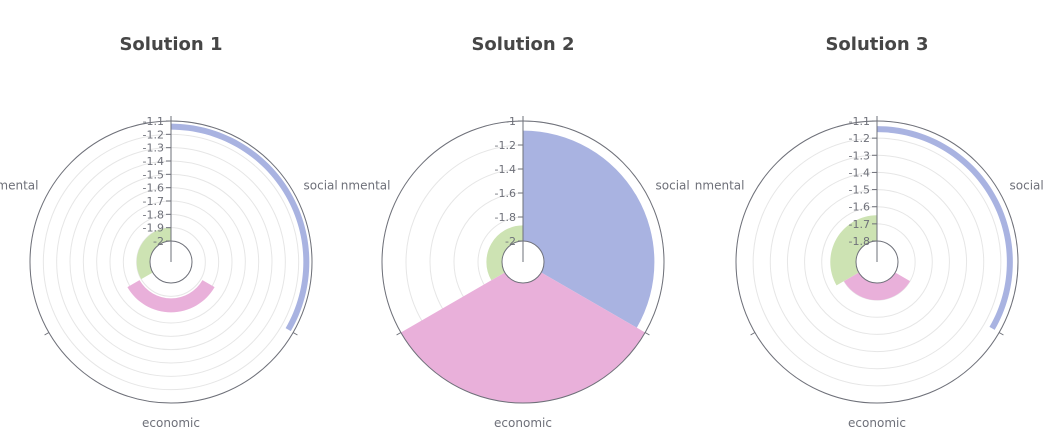  What do you see at coordinates (170, 44) in the screenshot?
I see `chart-title: Solution 1` at bounding box center [170, 44].